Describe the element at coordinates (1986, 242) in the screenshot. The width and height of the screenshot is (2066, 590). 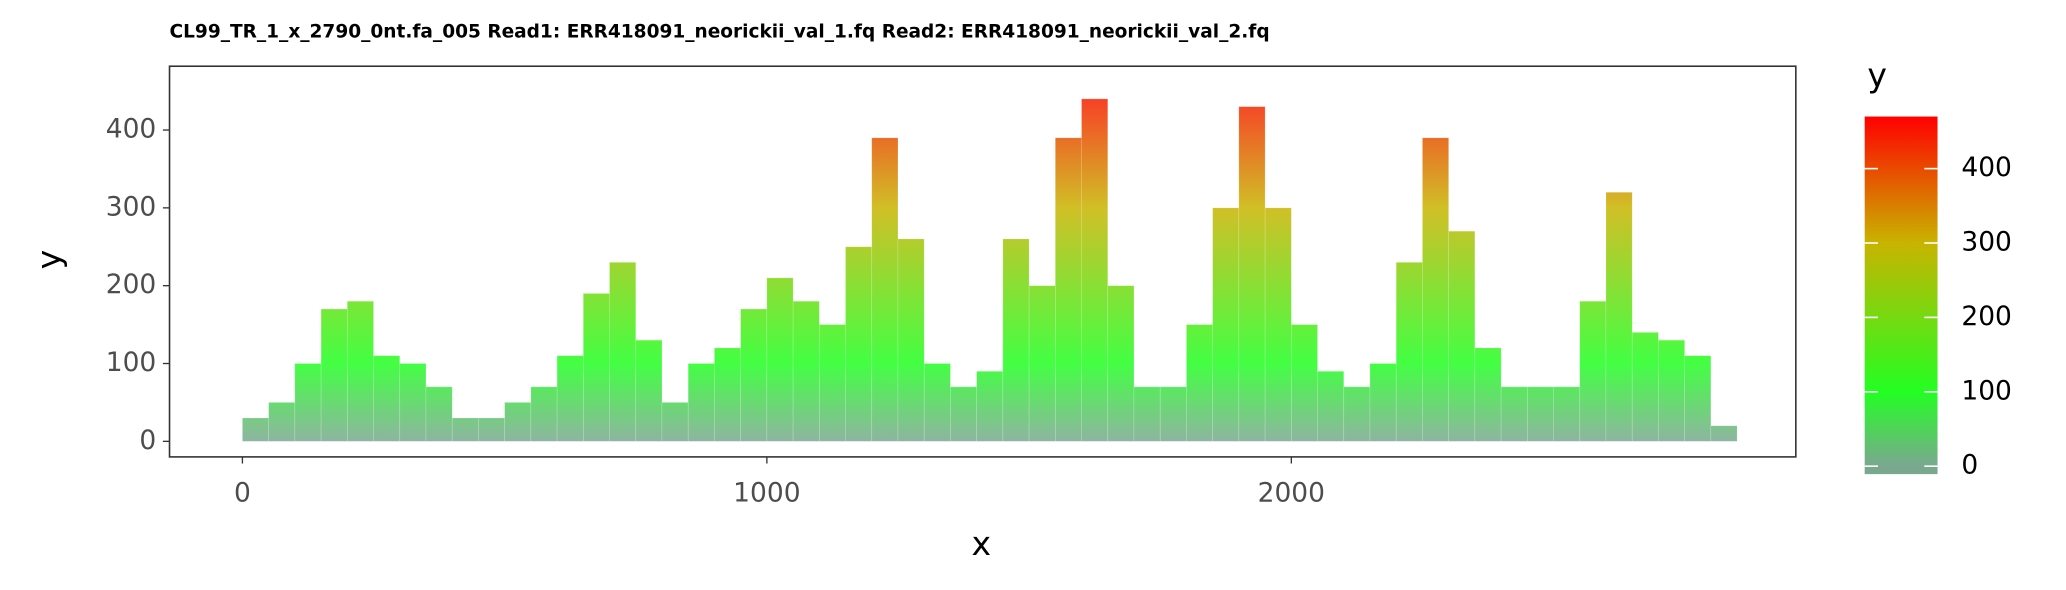
I see `colorbar-tick-label: 300` at that location.